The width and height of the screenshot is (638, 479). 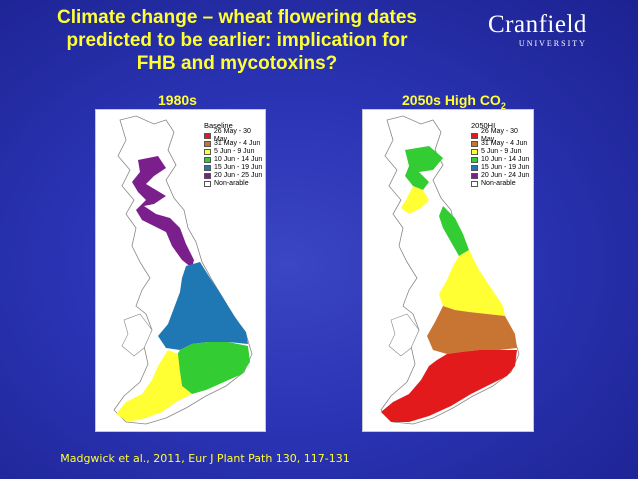 What do you see at coordinates (212, 368) in the screenshot?
I see `left-map-region-green` at bounding box center [212, 368].